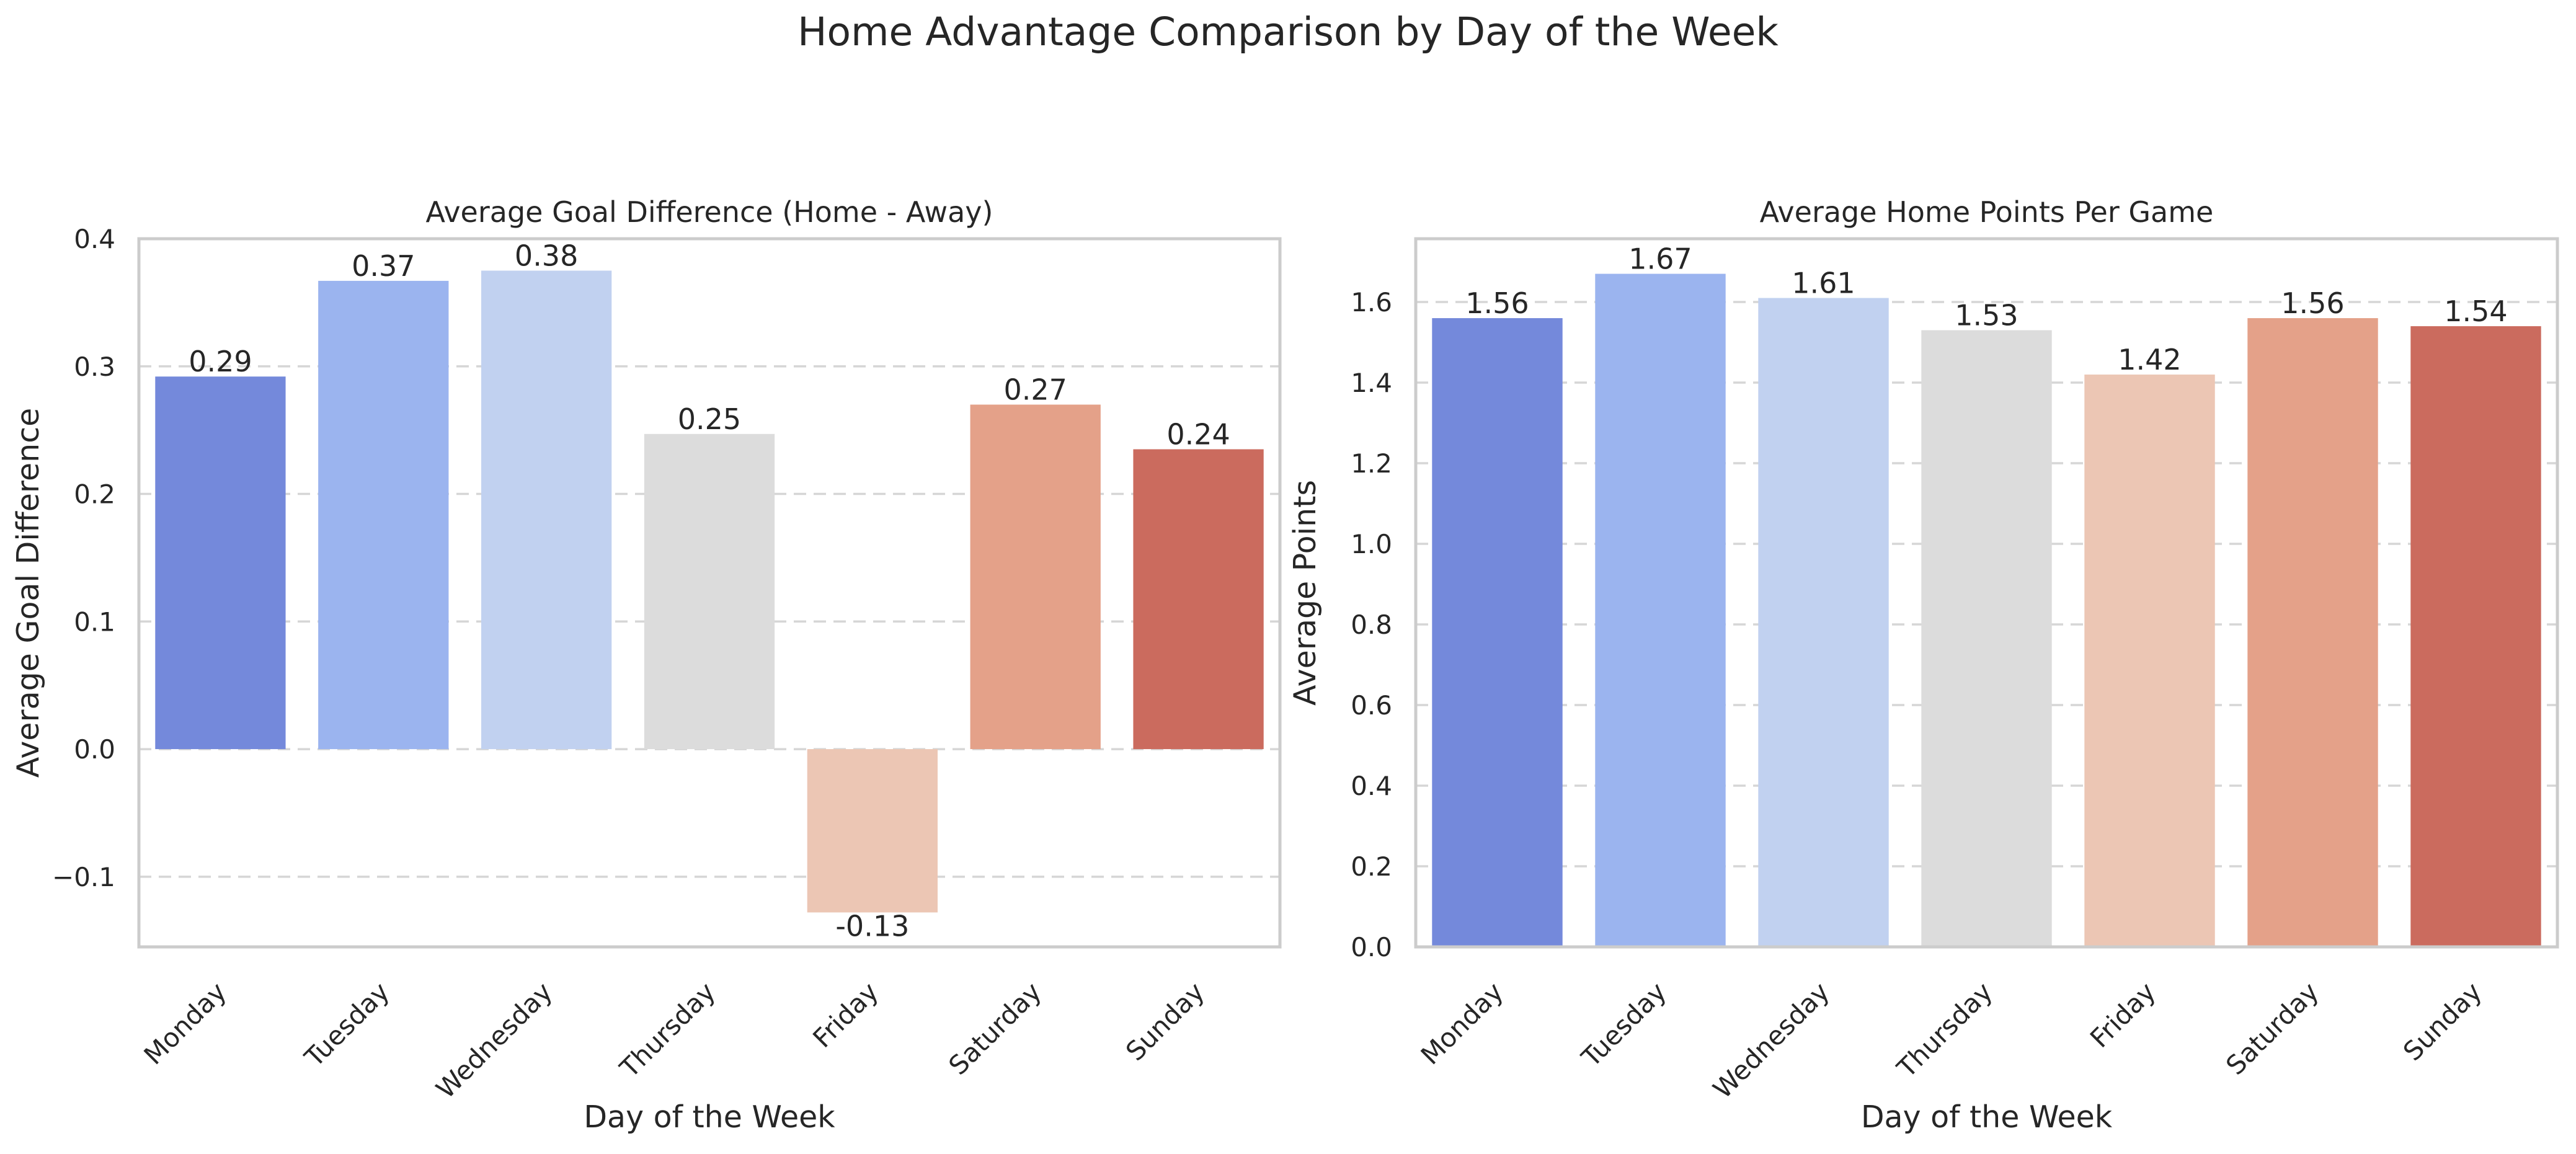  I want to click on y-axis-label: Average Goal Difference, so click(28, 593).